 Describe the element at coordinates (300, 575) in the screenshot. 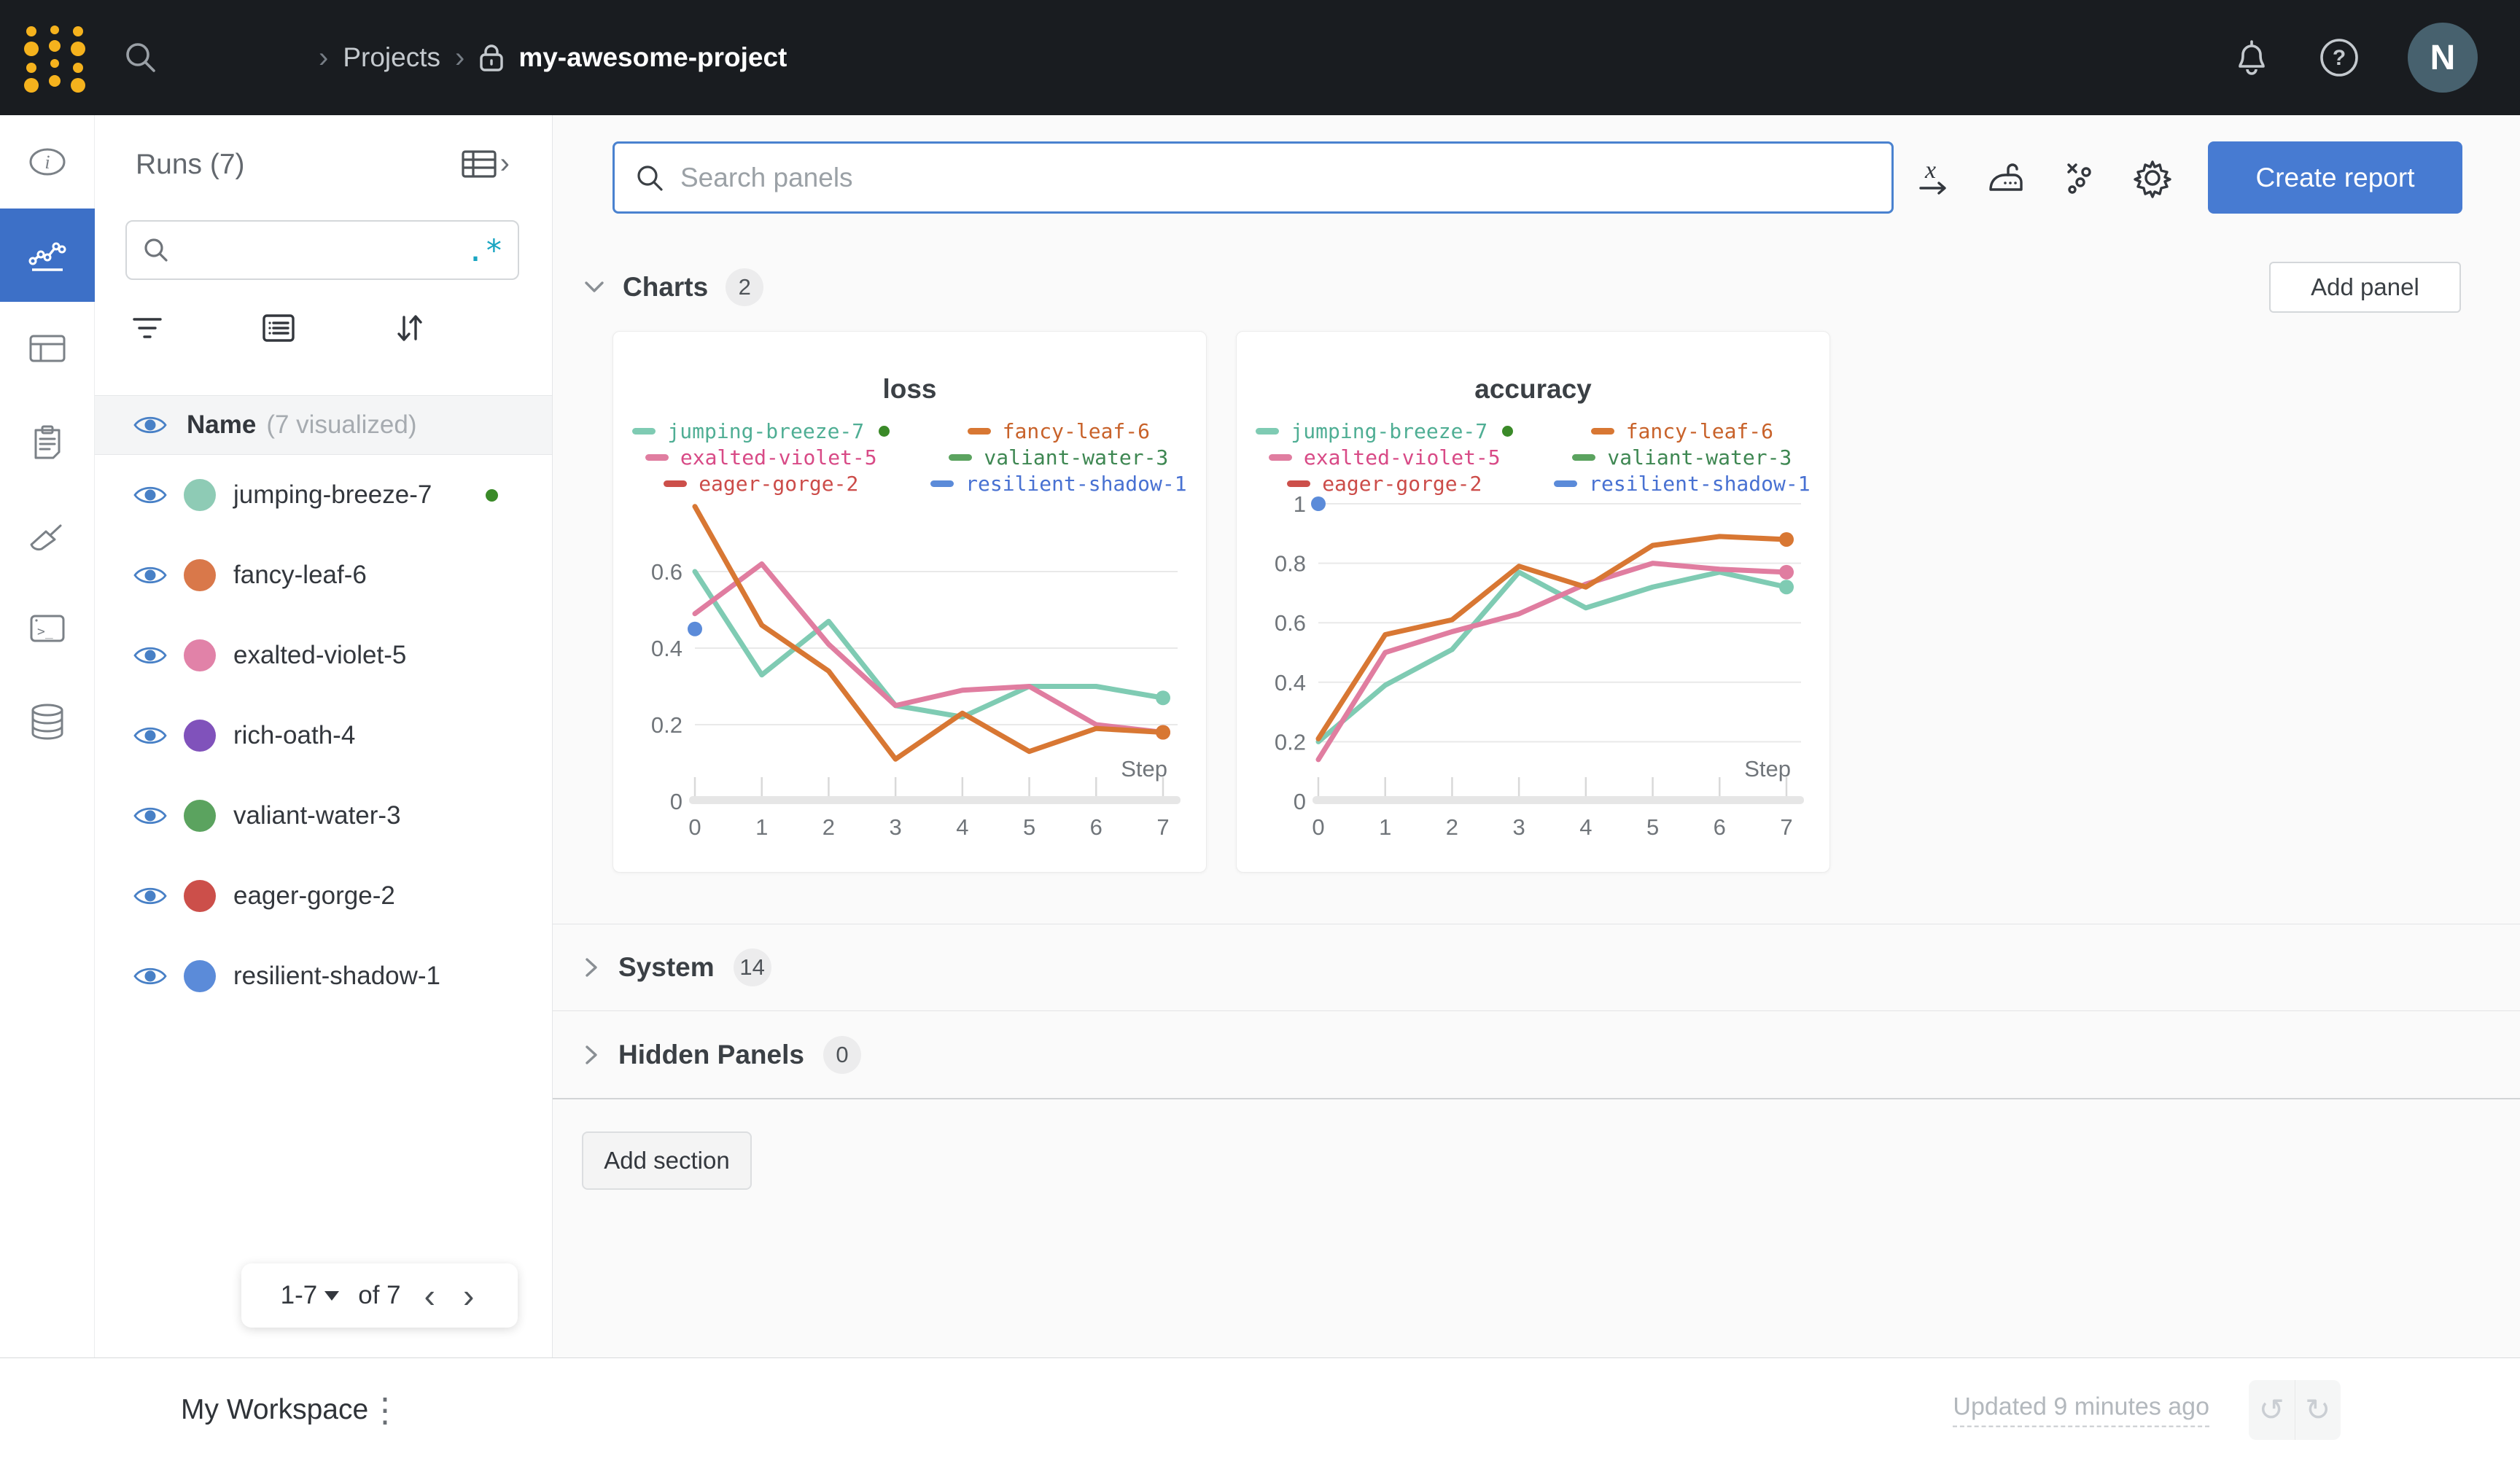

I see `run-name-label: fancy-leaf-6` at that location.